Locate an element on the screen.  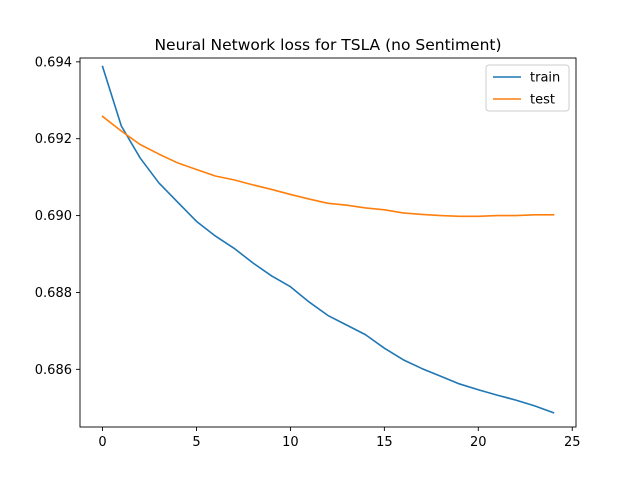
x-tick-label: 20 is located at coordinates (478, 442).